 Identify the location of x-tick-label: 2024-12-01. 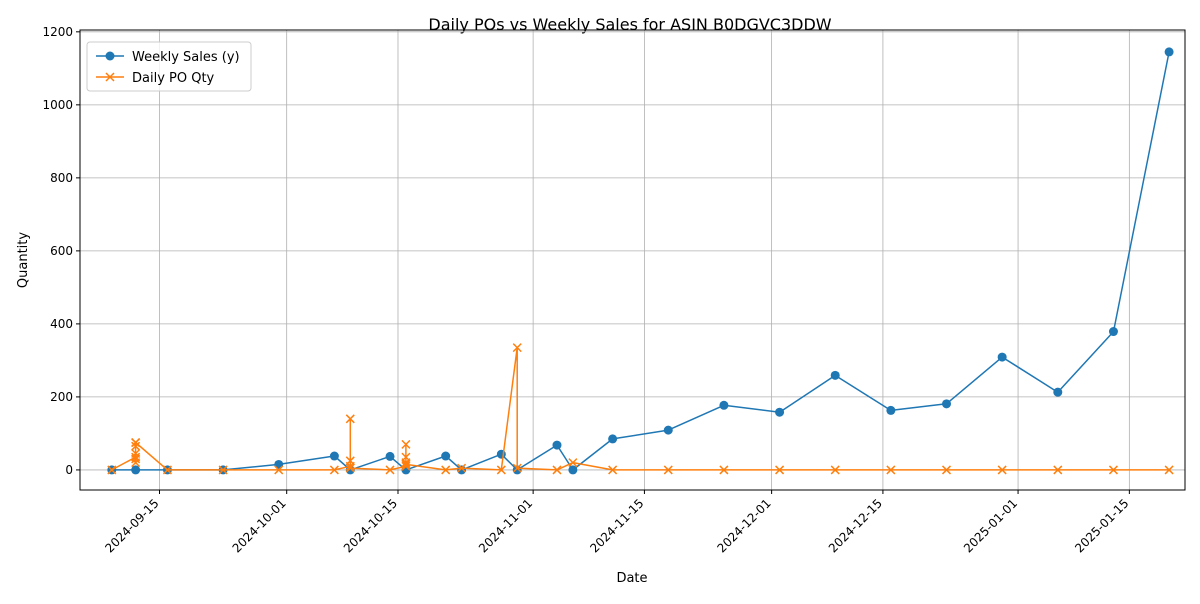
(744, 525).